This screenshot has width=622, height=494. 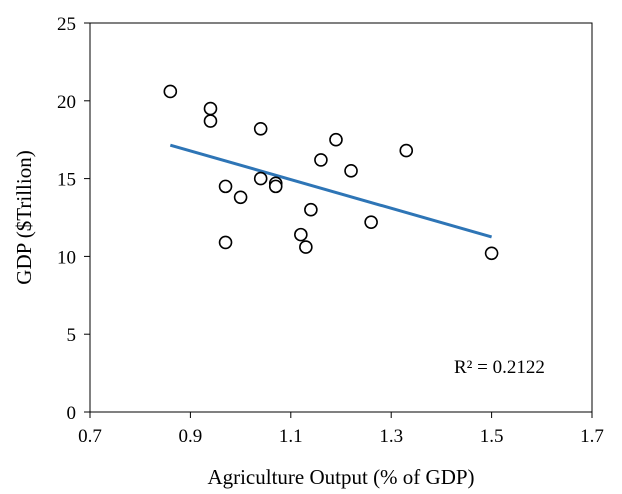 What do you see at coordinates (492, 436) in the screenshot?
I see `x-tick-label: 1.5` at bounding box center [492, 436].